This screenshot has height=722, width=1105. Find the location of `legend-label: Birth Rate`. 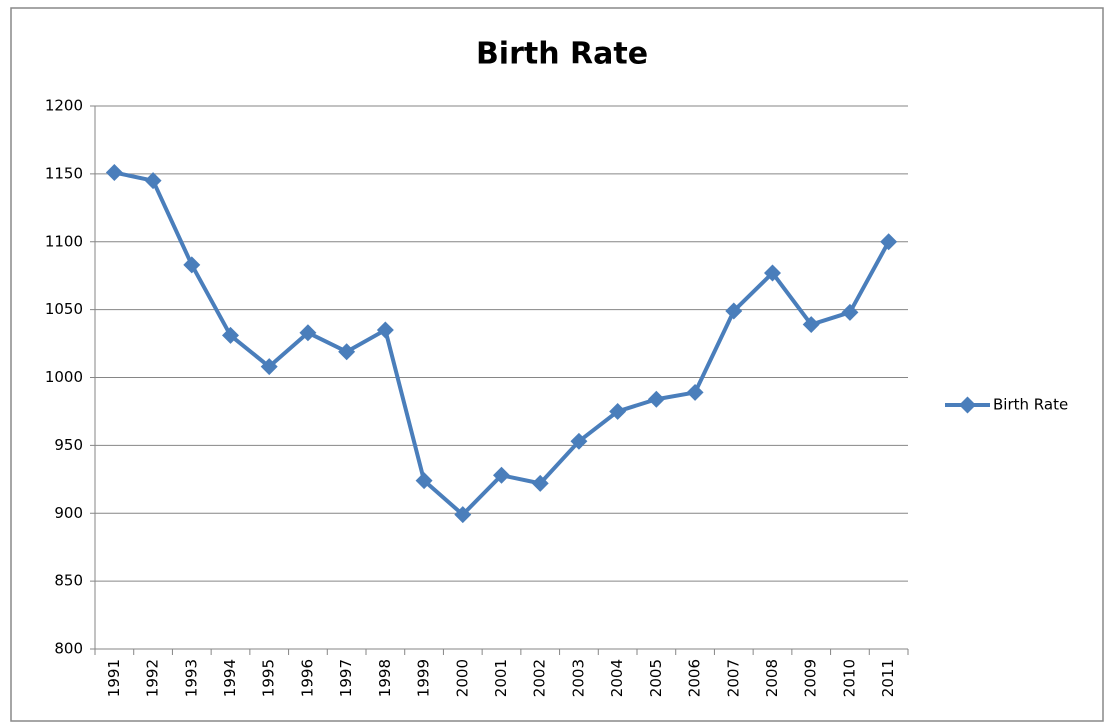

legend-label: Birth Rate is located at coordinates (1030, 405).